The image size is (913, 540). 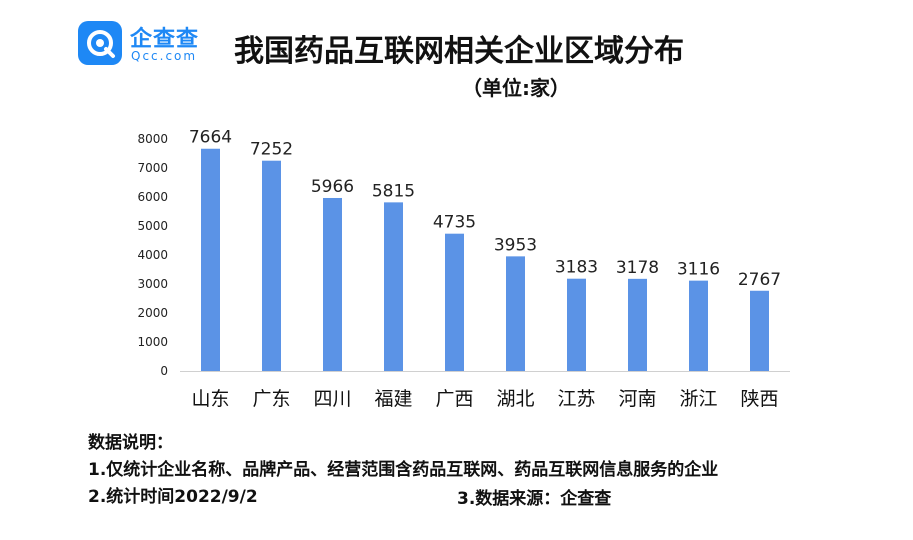 What do you see at coordinates (515, 399) in the screenshot?
I see `x-tick-label: 湖北` at bounding box center [515, 399].